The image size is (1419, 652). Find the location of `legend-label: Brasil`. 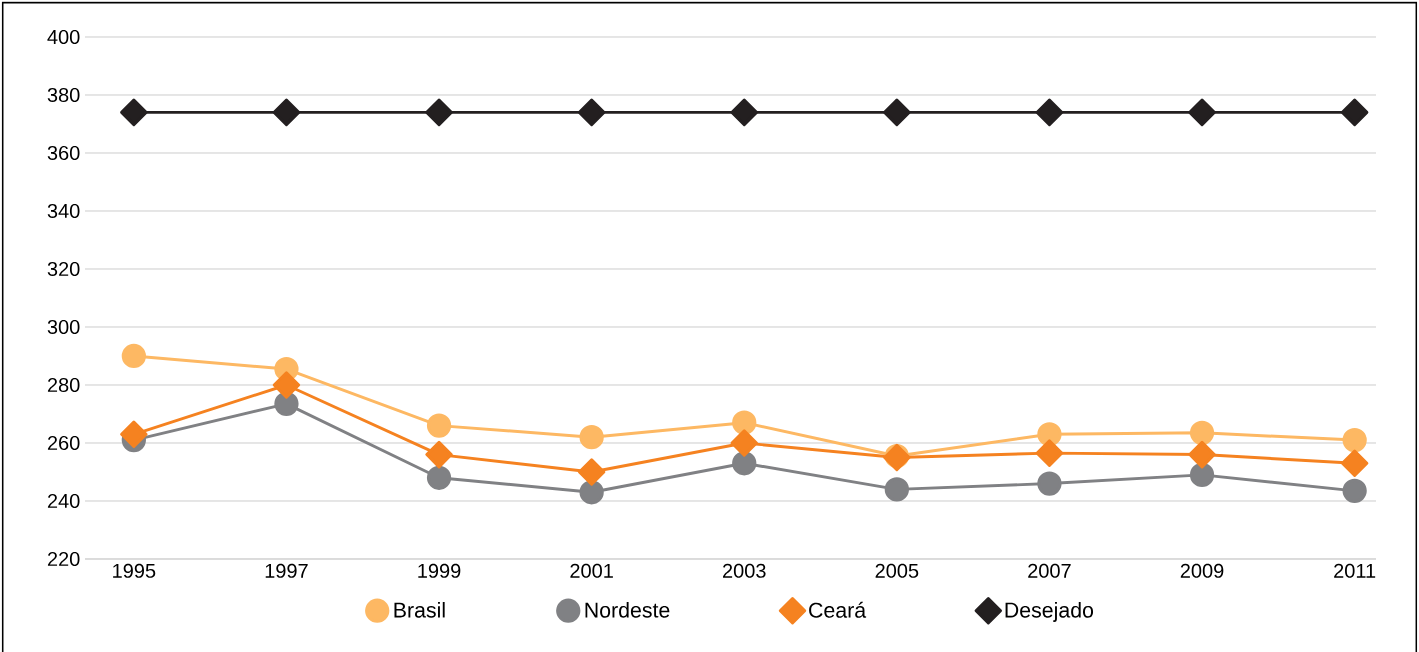

legend-label: Brasil is located at coordinates (419, 609).